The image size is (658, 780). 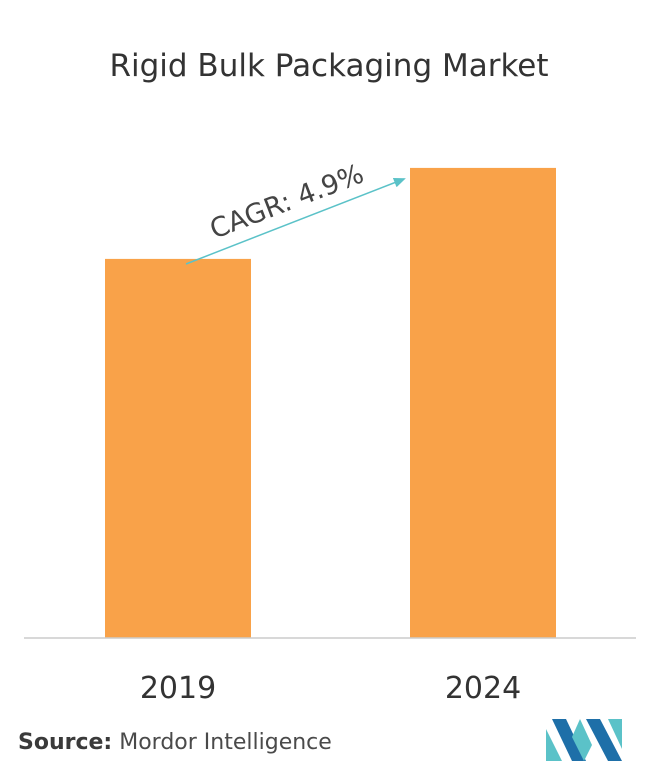 I want to click on cagr-arrow, so click(x=295, y=221).